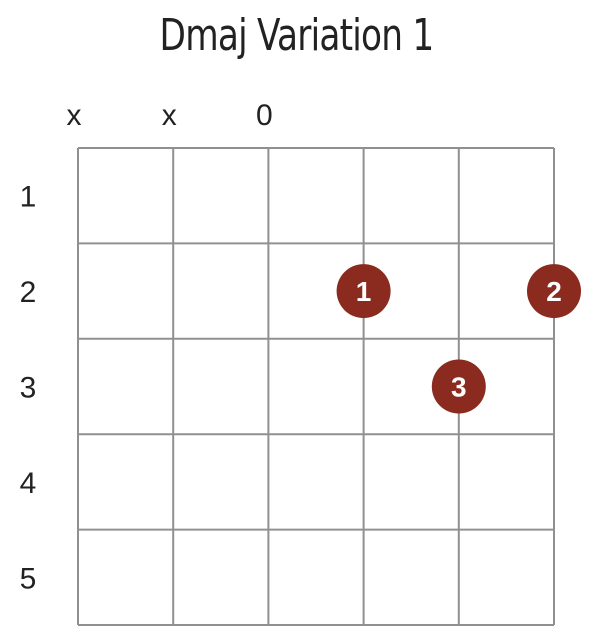 The width and height of the screenshot is (593, 637). I want to click on finger-dot-3: 3, so click(458, 386).